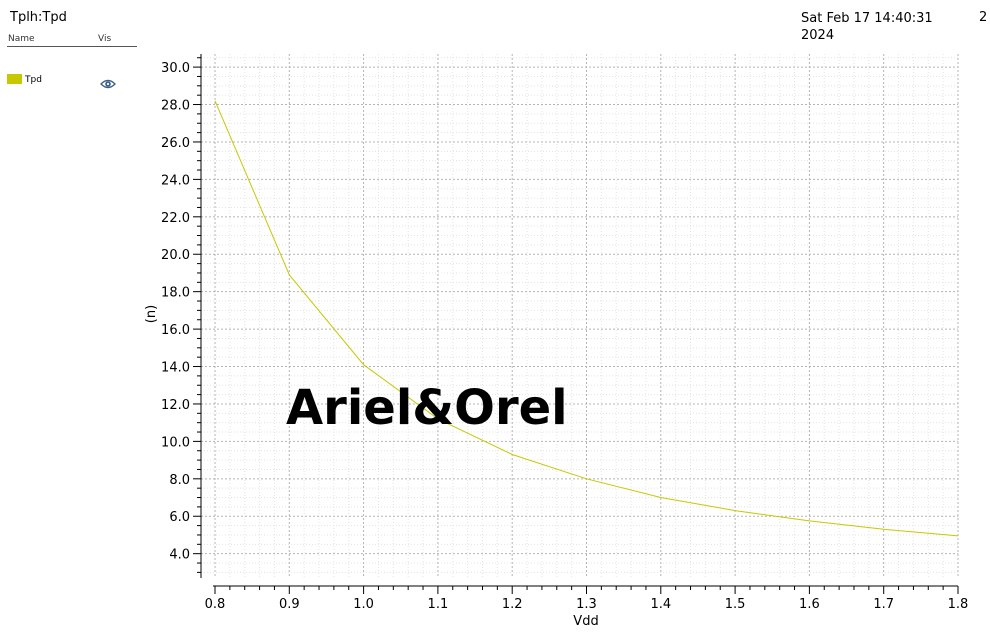 The height and width of the screenshot is (634, 990). I want to click on x-tick-label: 1.7, so click(883, 604).